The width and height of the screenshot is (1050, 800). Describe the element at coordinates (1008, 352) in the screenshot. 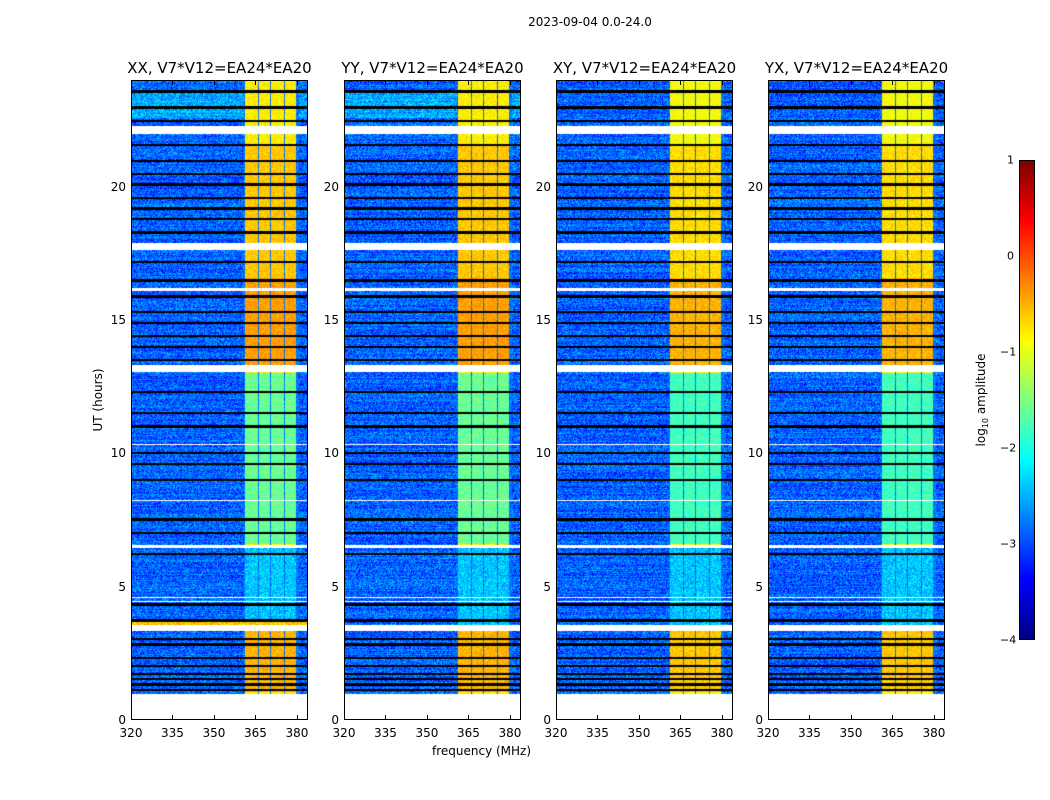

I see `colorbar-tick-label: −1` at that location.